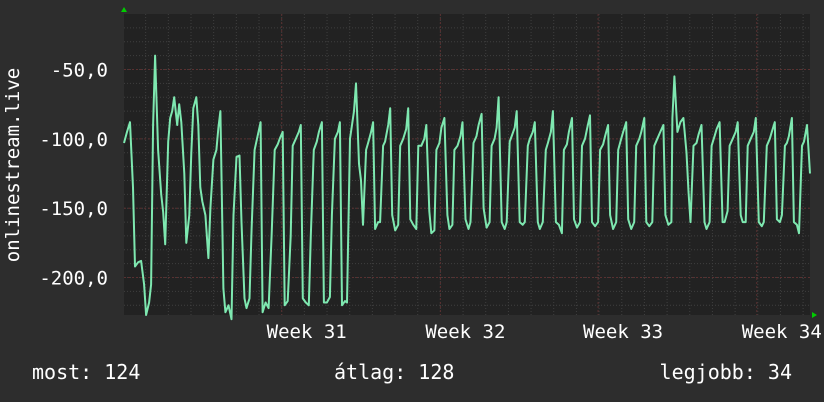  I want to click on x-axis-arrow-icon, so click(814, 315).